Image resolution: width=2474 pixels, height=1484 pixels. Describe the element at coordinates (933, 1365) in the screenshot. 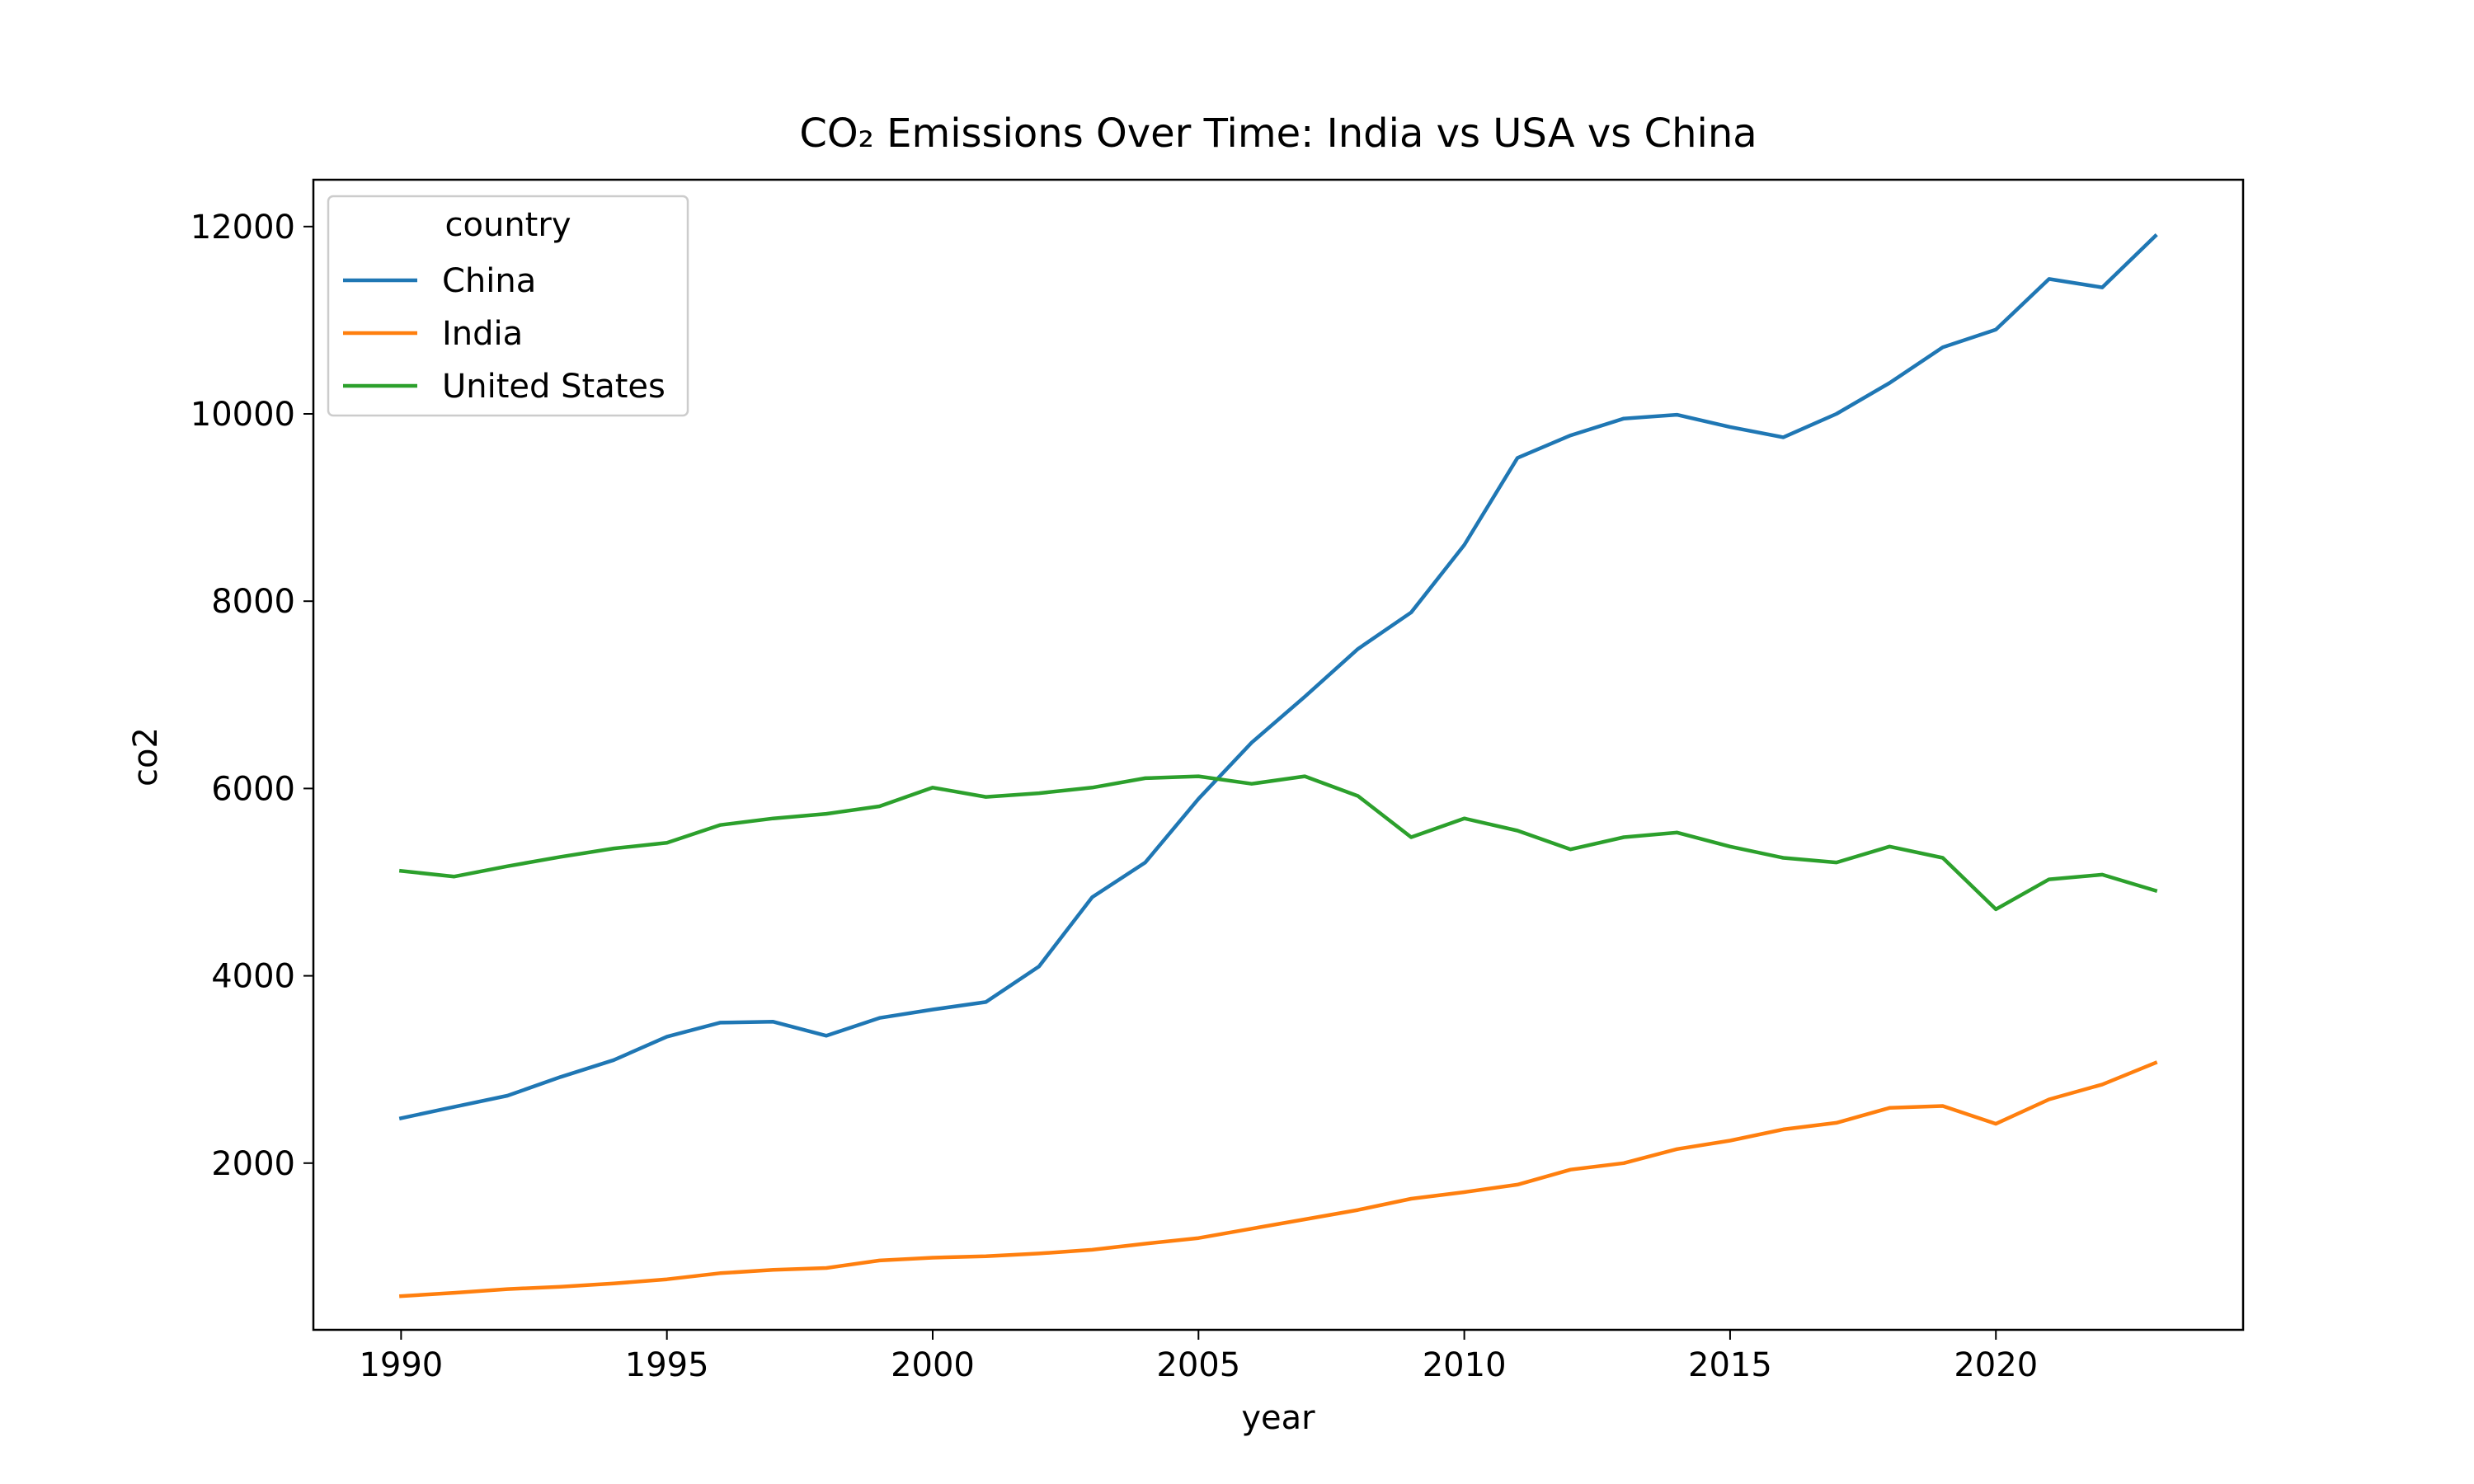

I see `x-tick-label: 2000` at that location.